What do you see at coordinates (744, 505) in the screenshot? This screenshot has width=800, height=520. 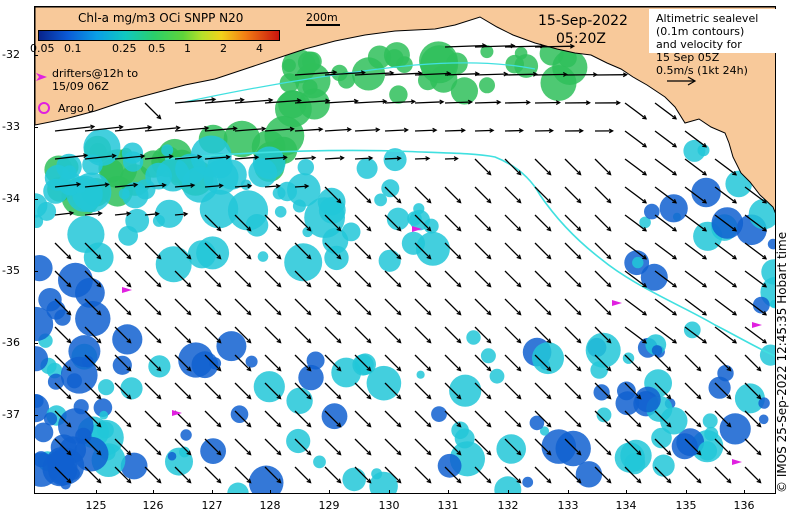 I see `x-tick-label: 136` at bounding box center [744, 505].